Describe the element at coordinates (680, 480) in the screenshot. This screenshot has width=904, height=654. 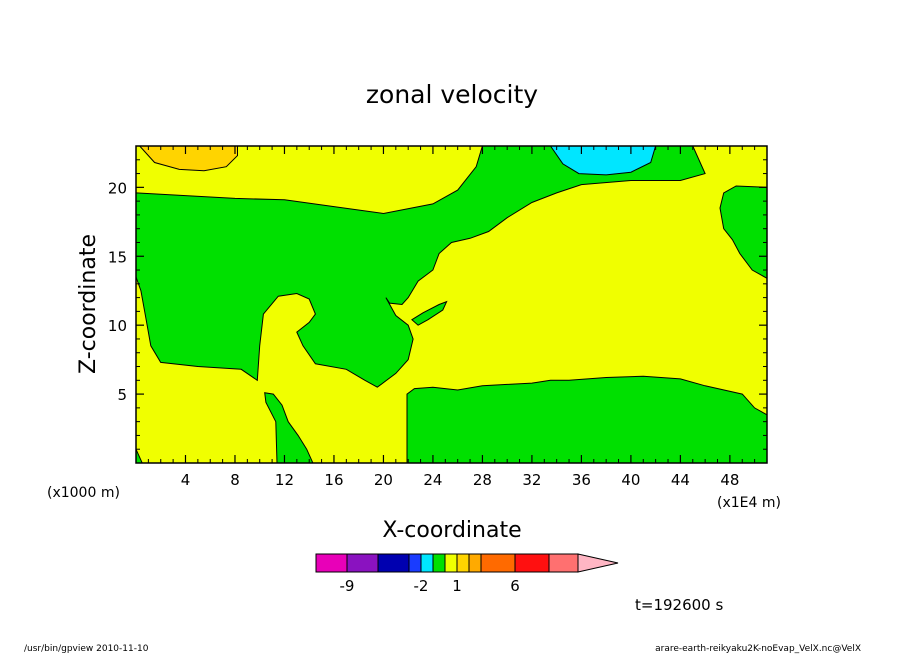
I see `x-tick-label: 44` at that location.